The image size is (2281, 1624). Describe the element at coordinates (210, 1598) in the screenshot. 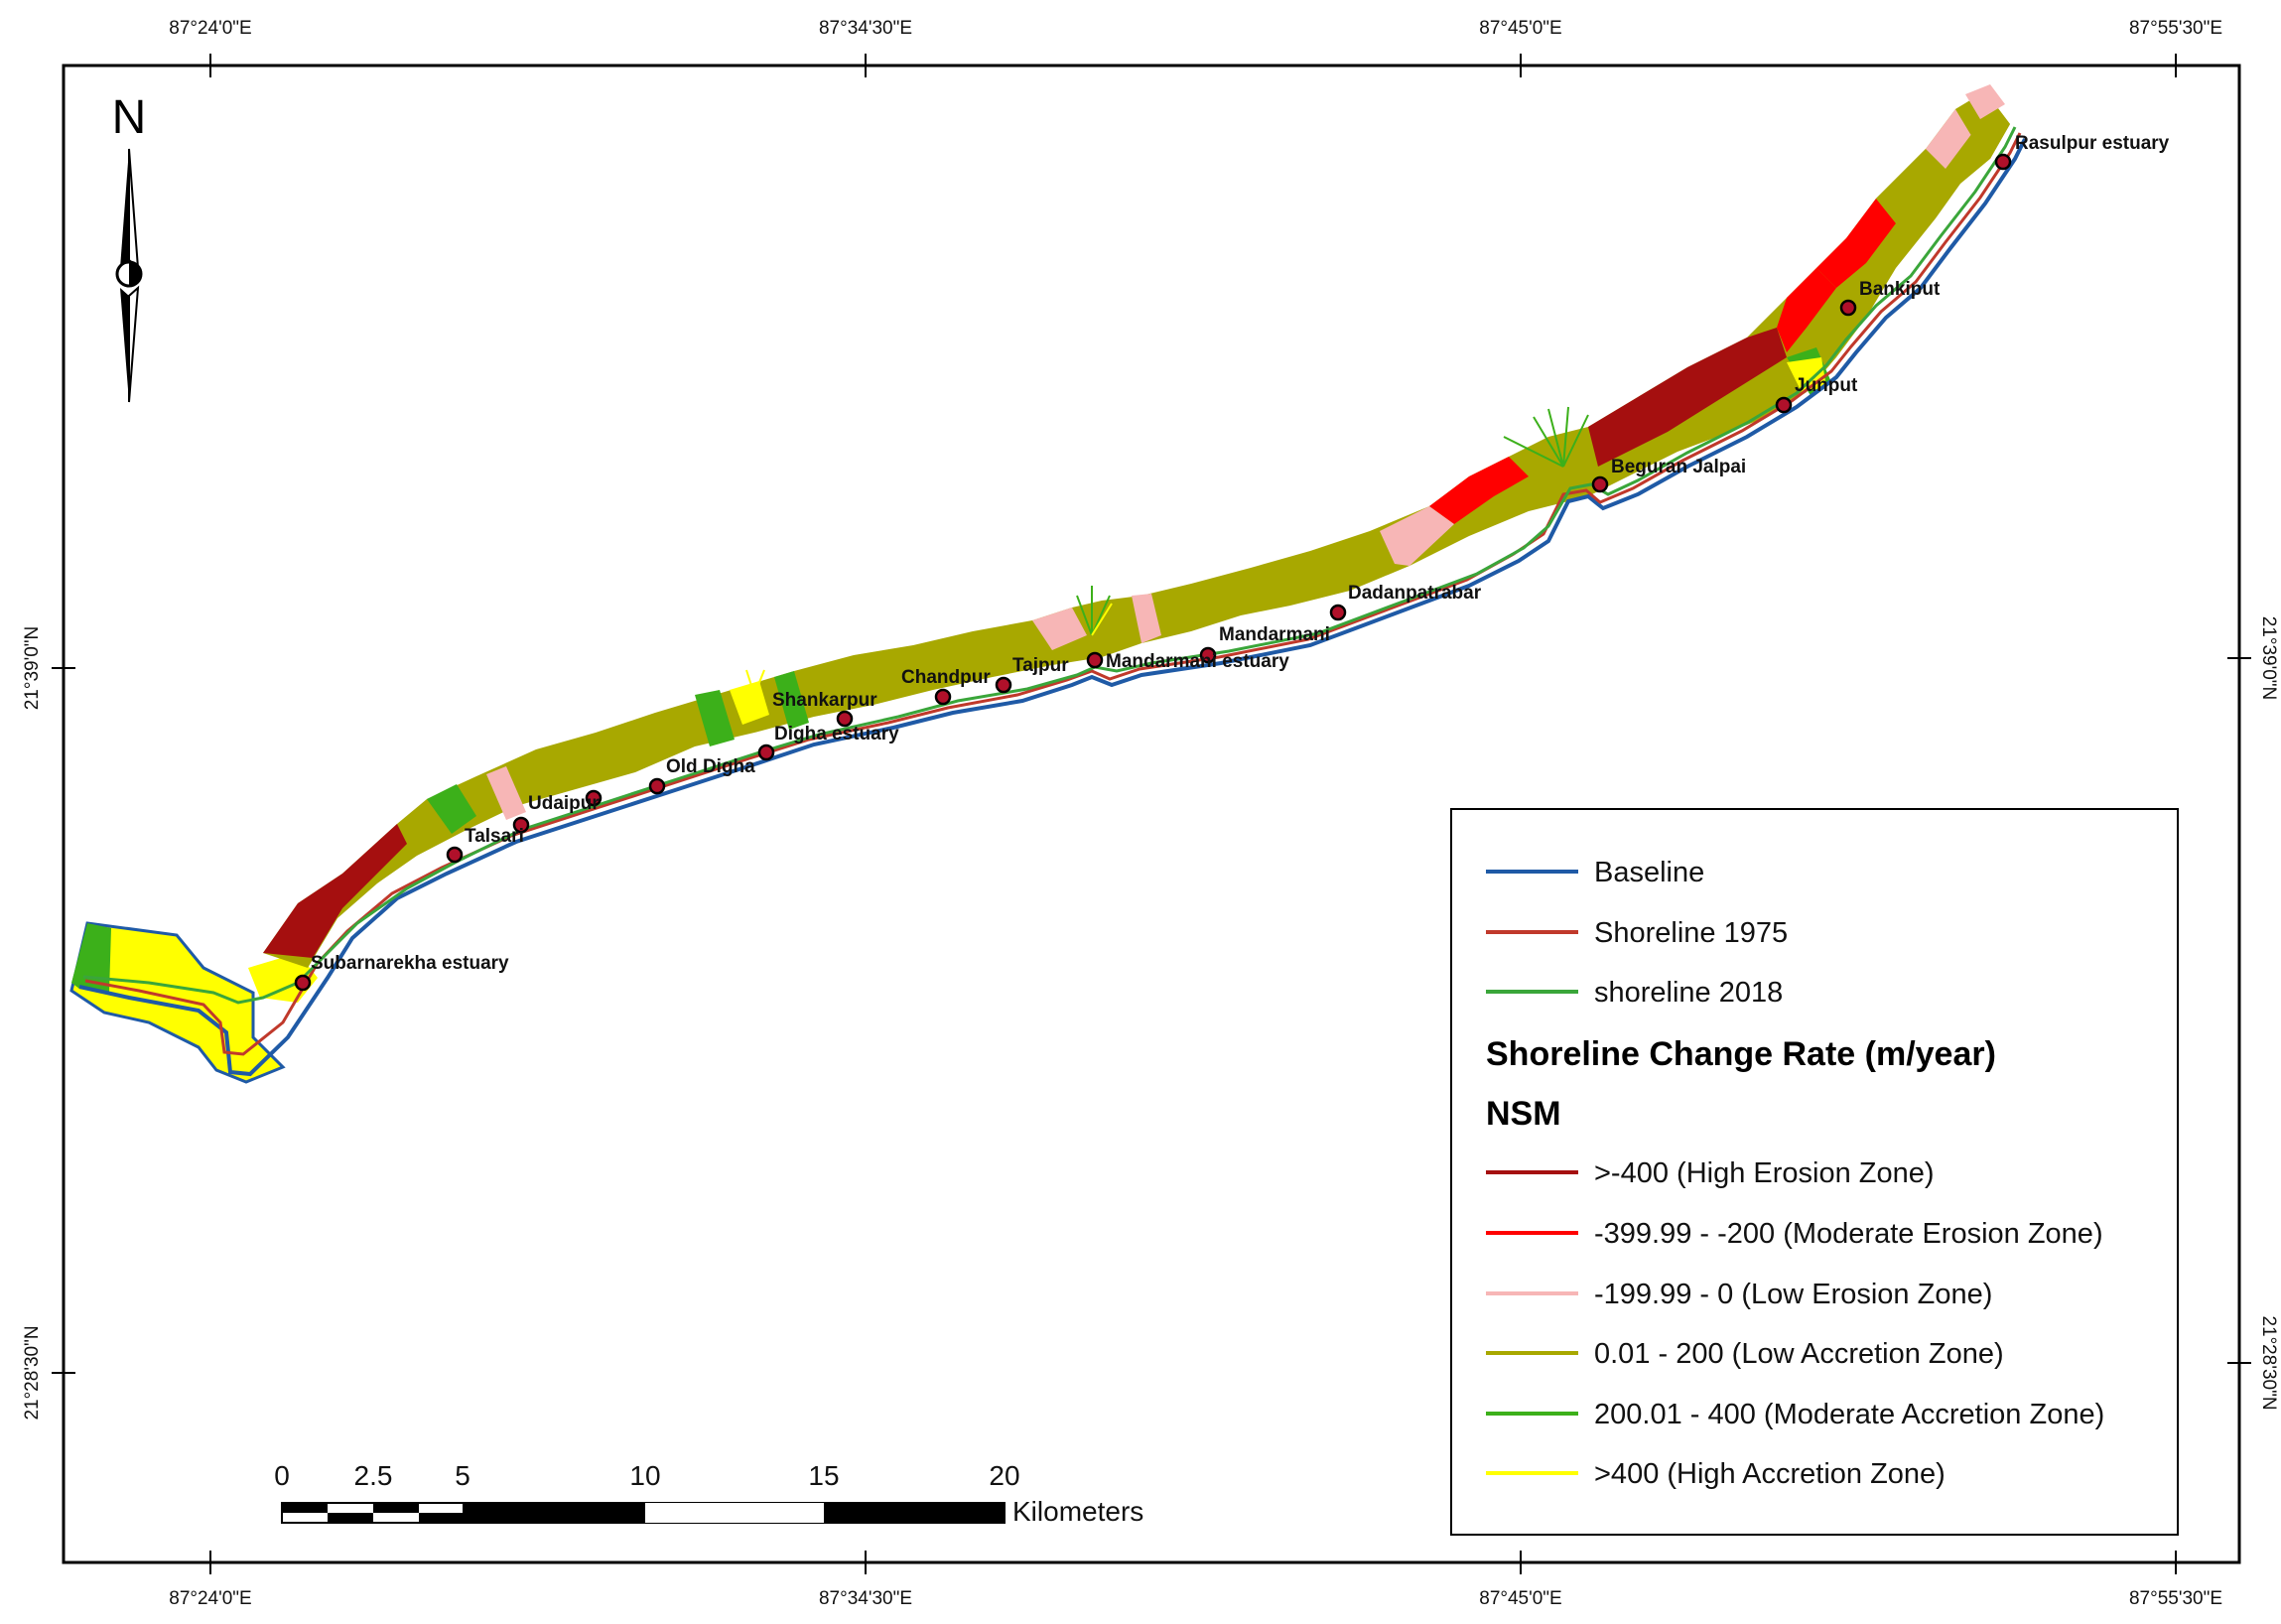

I see `bottom-longitude-label: 87°24'0"E` at that location.